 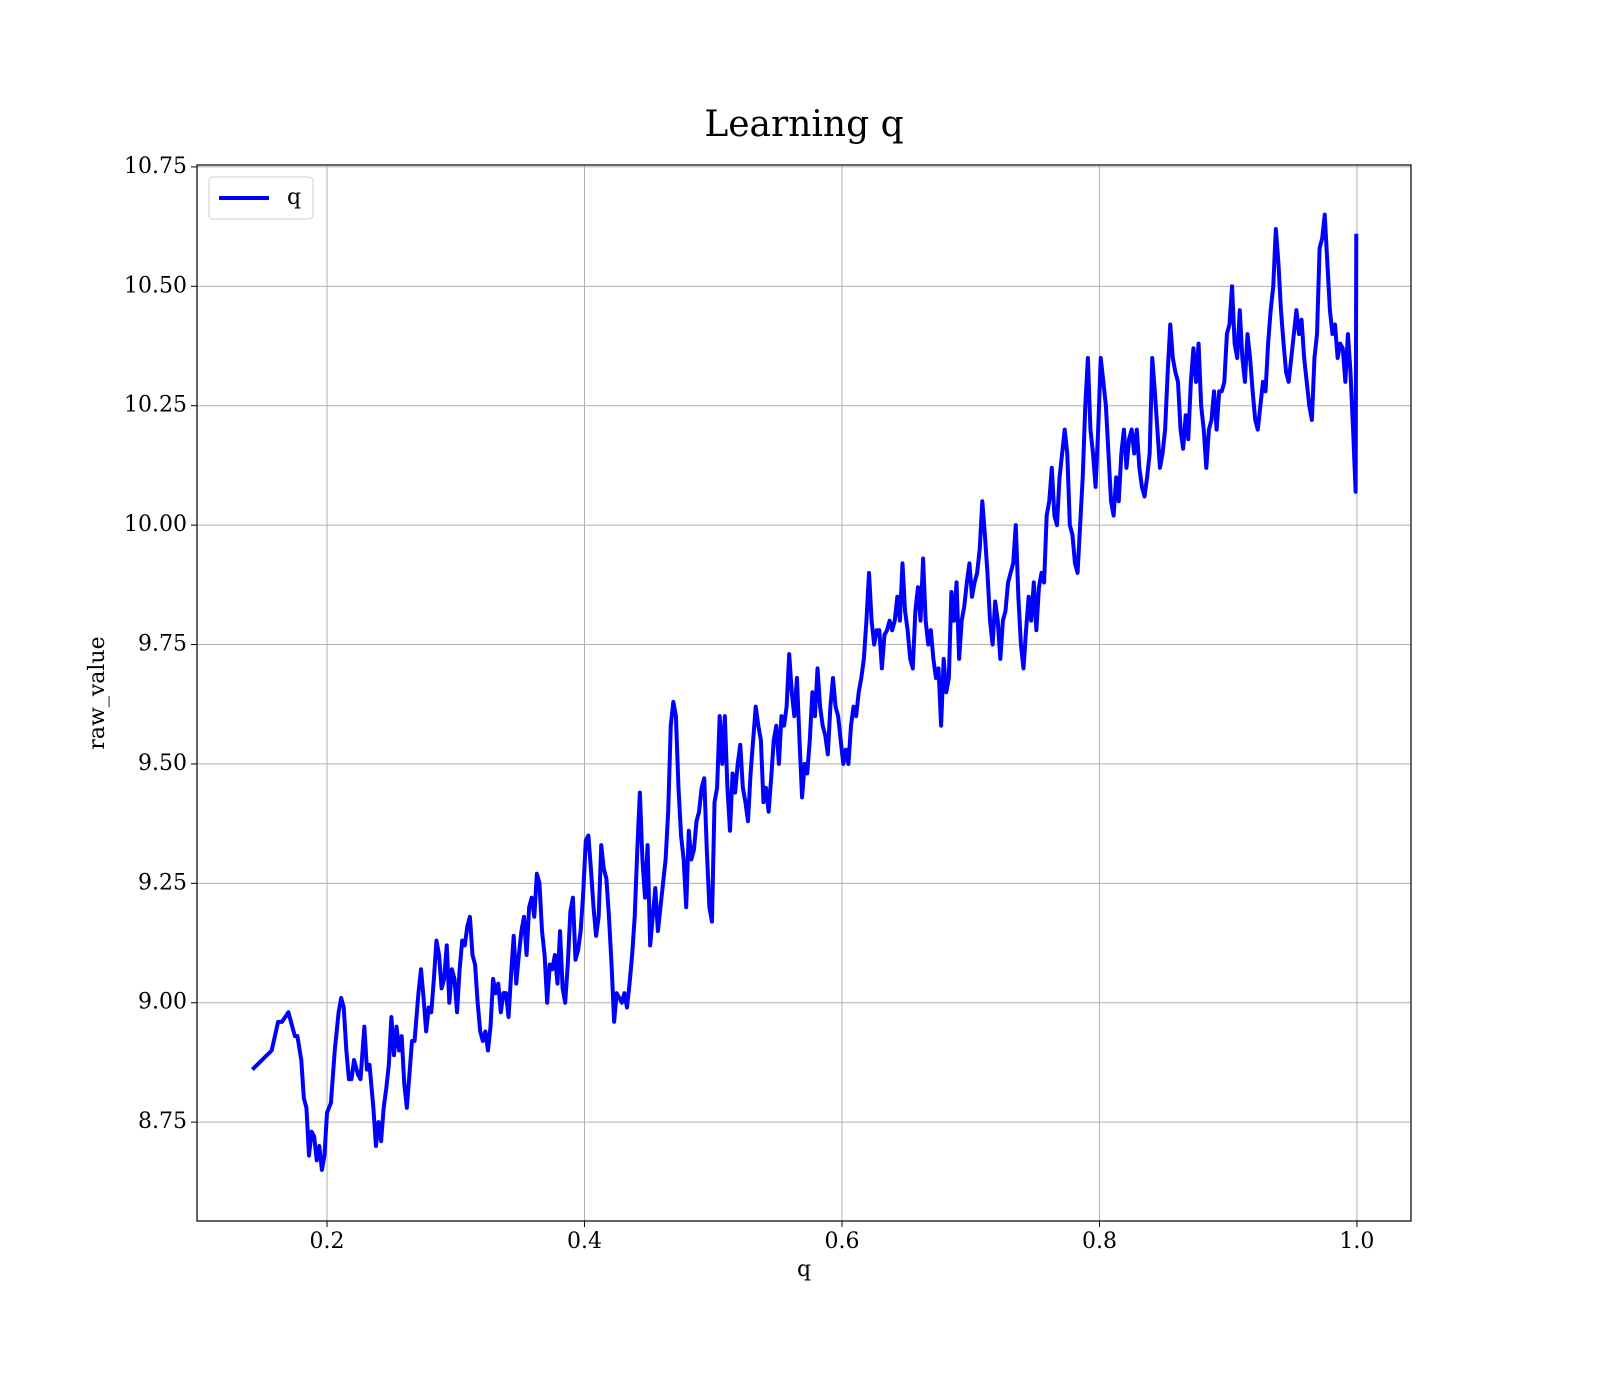 What do you see at coordinates (804, 1269) in the screenshot?
I see `x-axis-label: q` at bounding box center [804, 1269].